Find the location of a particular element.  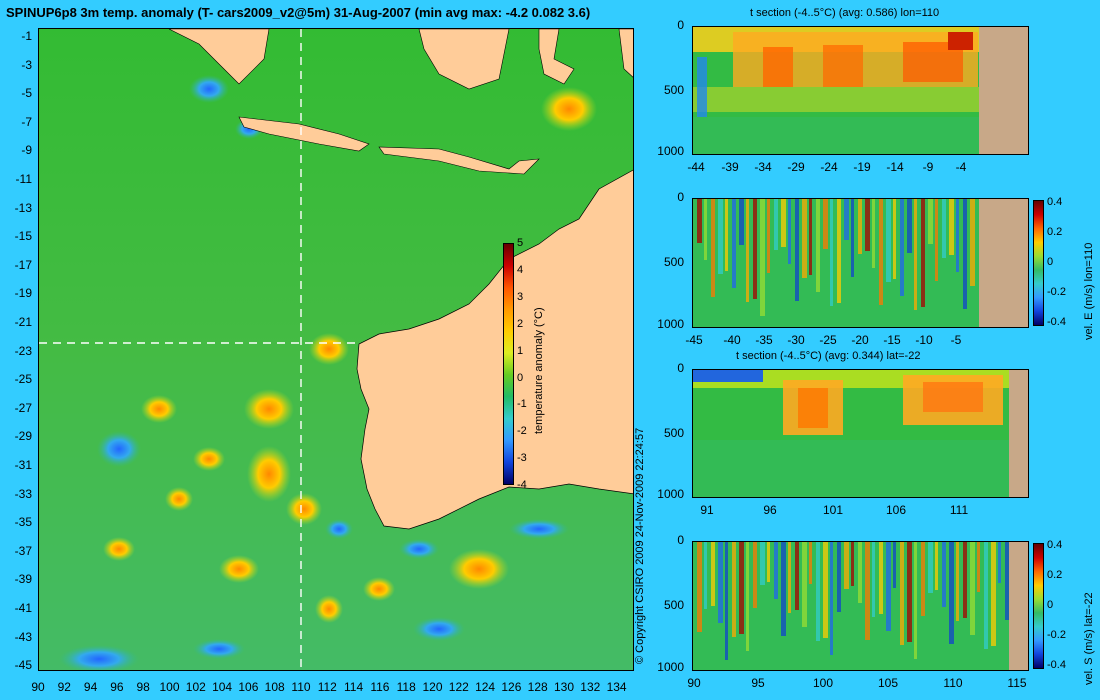

lon-tick-label: 132 is located at coordinates (590, 687).